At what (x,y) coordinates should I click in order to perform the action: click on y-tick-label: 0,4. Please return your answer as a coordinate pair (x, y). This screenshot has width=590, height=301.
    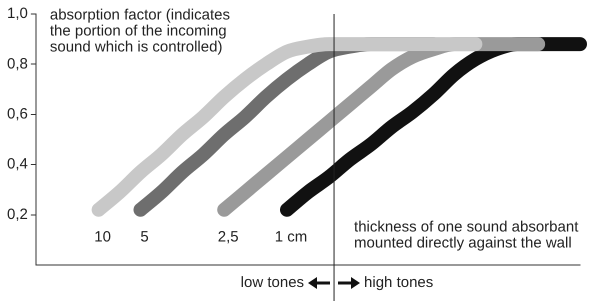
    Looking at the image, I should click on (17, 164).